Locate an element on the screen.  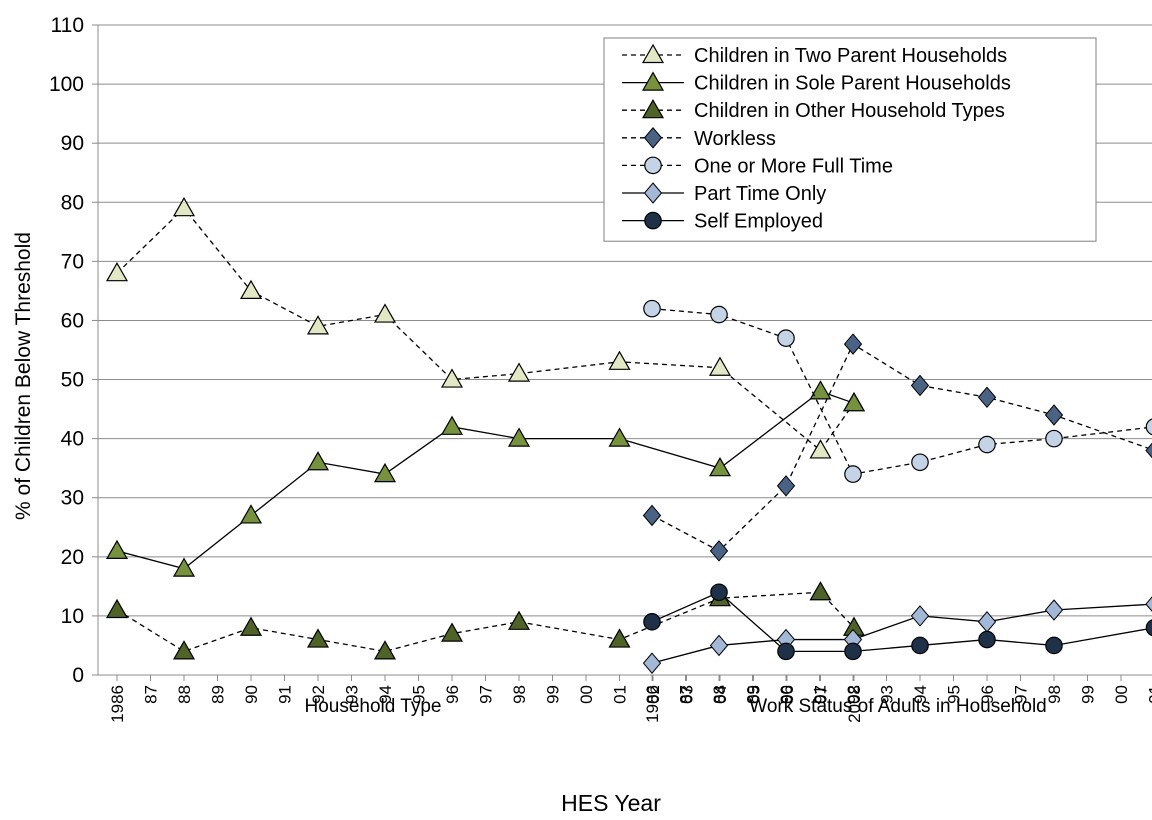
x-tick-label: 95 is located at coordinates (419, 694).